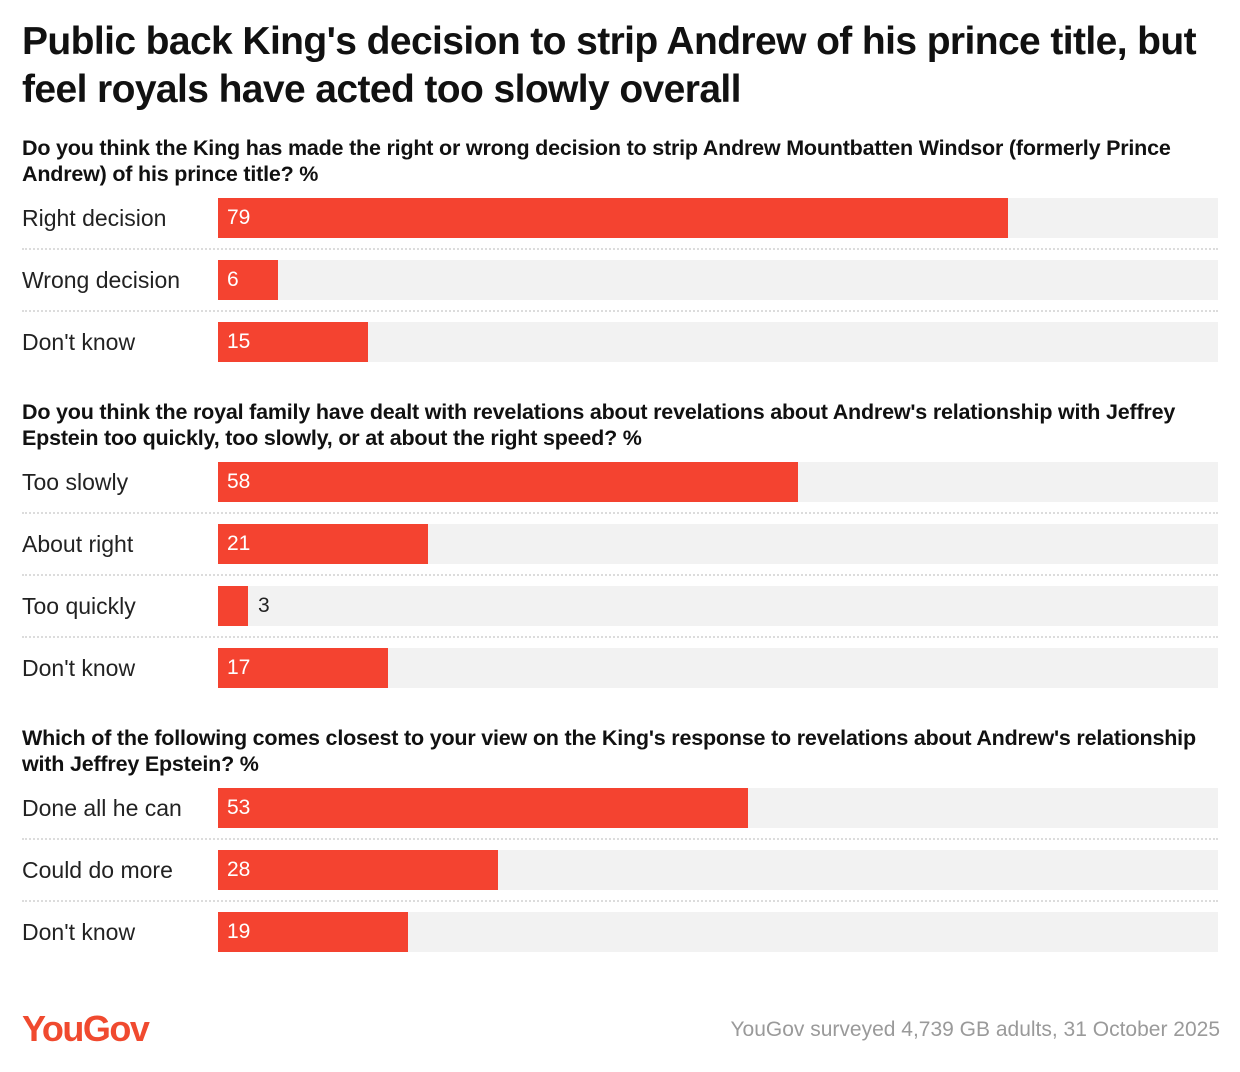  Describe the element at coordinates (78, 544) in the screenshot. I see `category-label: About right` at that location.